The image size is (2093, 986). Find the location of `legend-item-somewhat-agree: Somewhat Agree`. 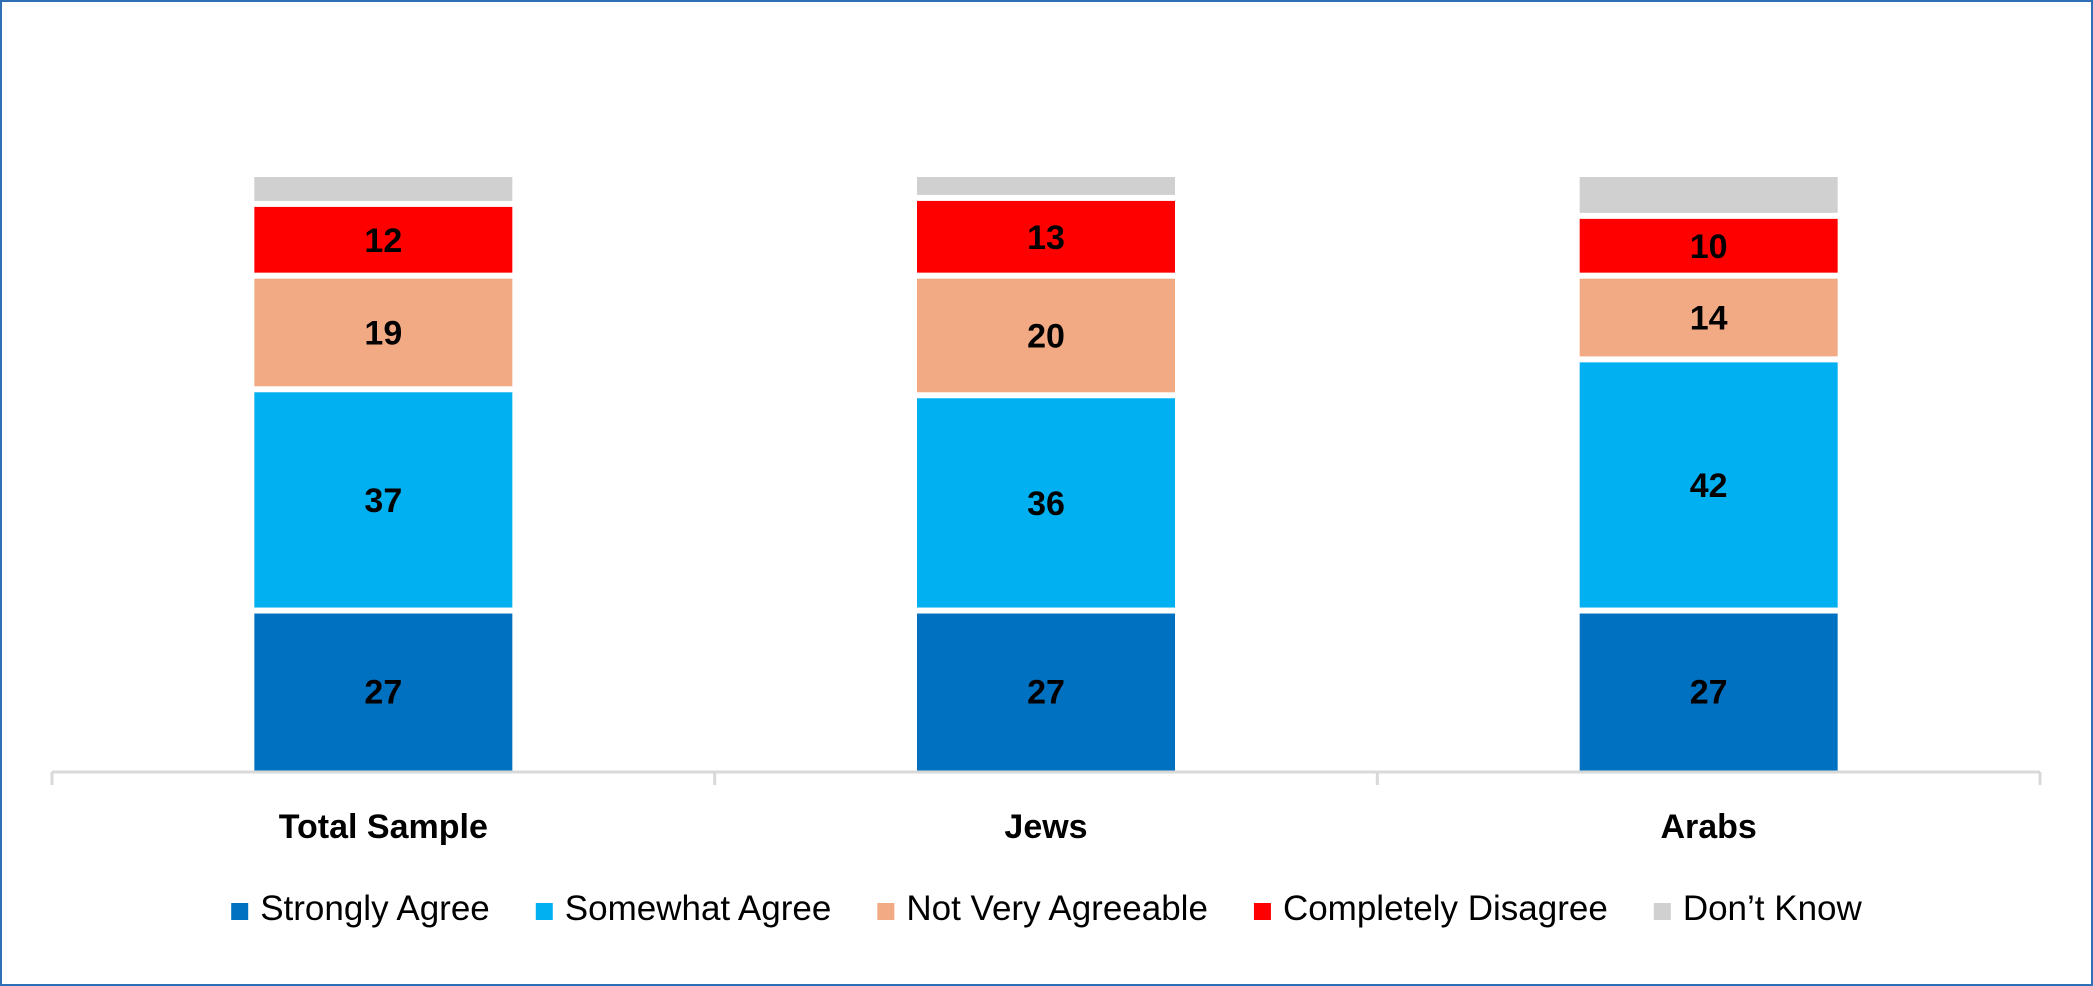

legend-item-somewhat-agree: Somewhat Agree is located at coordinates (683, 908).